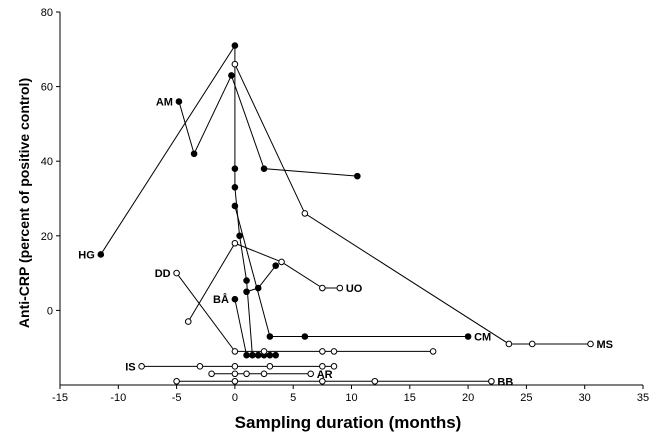 Image resolution: width=659 pixels, height=436 pixels. Describe the element at coordinates (605, 345) in the screenshot. I see `series-label: MS` at that location.